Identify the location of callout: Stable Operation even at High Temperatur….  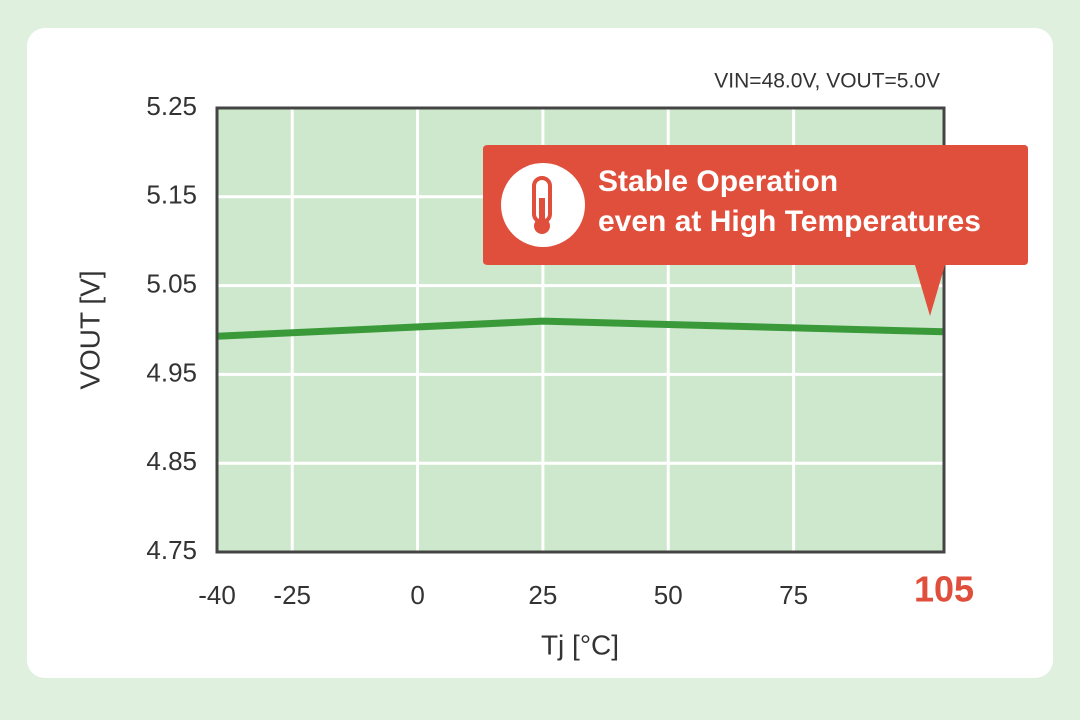
(755, 230).